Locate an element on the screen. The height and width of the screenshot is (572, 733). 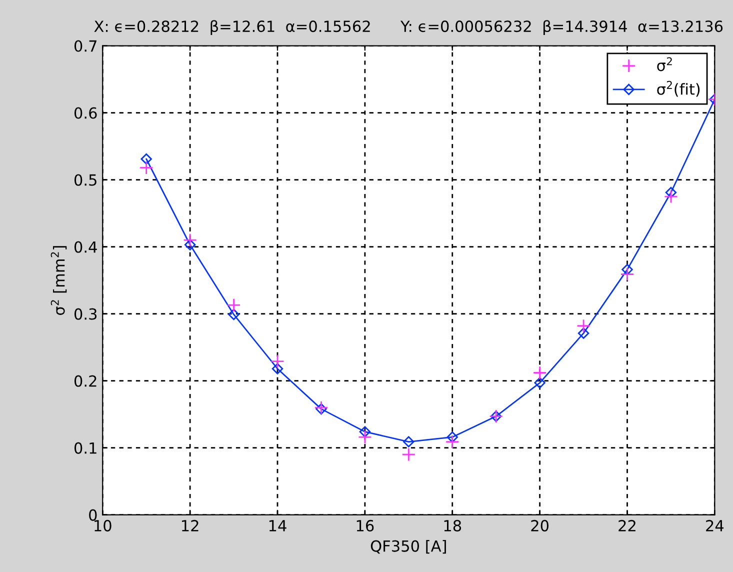
x-tick-label: 12 is located at coordinates (190, 526).